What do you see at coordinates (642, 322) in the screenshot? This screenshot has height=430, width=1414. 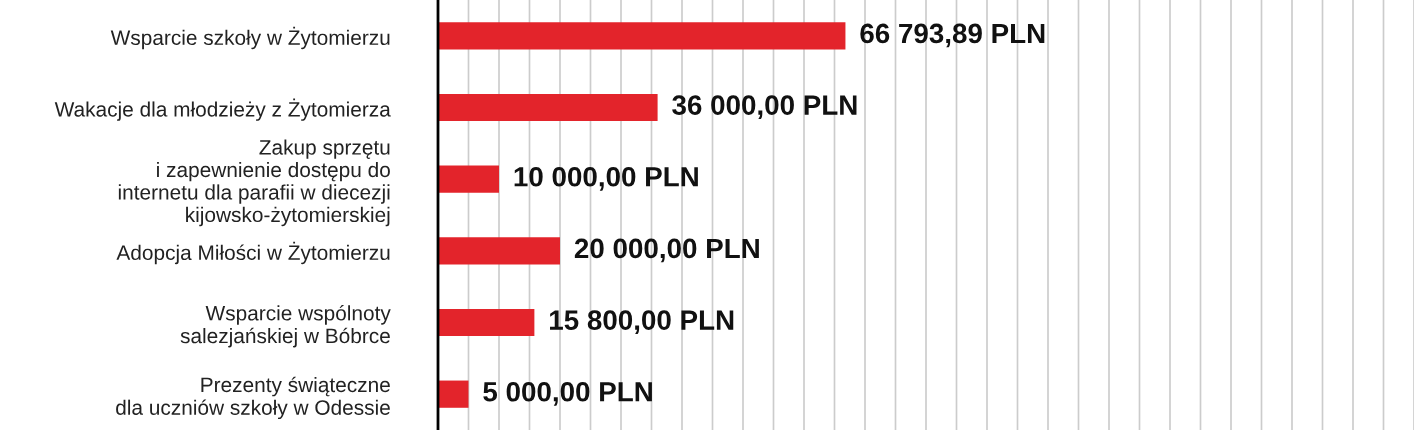 I see `data-label: 15 800,00 PLN` at bounding box center [642, 322].